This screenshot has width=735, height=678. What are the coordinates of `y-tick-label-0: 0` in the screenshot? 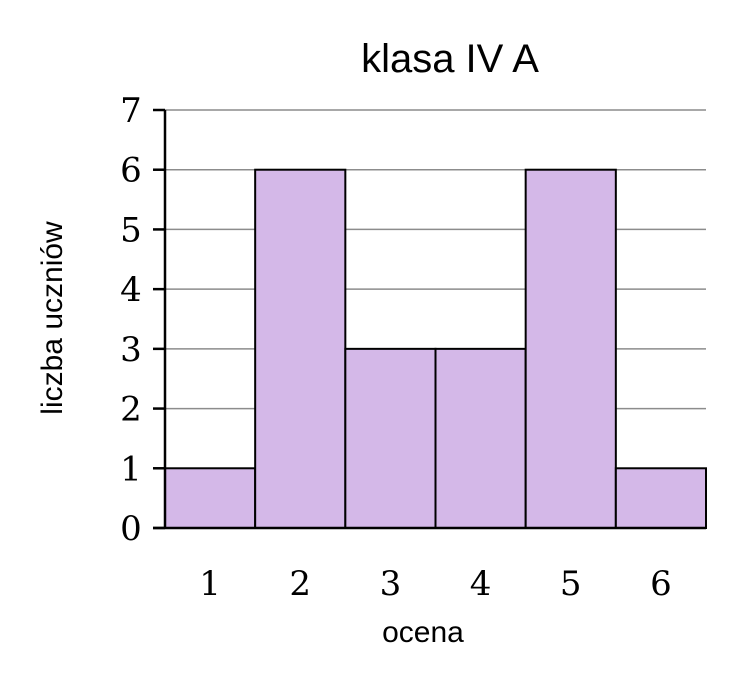 It's located at (131, 529).